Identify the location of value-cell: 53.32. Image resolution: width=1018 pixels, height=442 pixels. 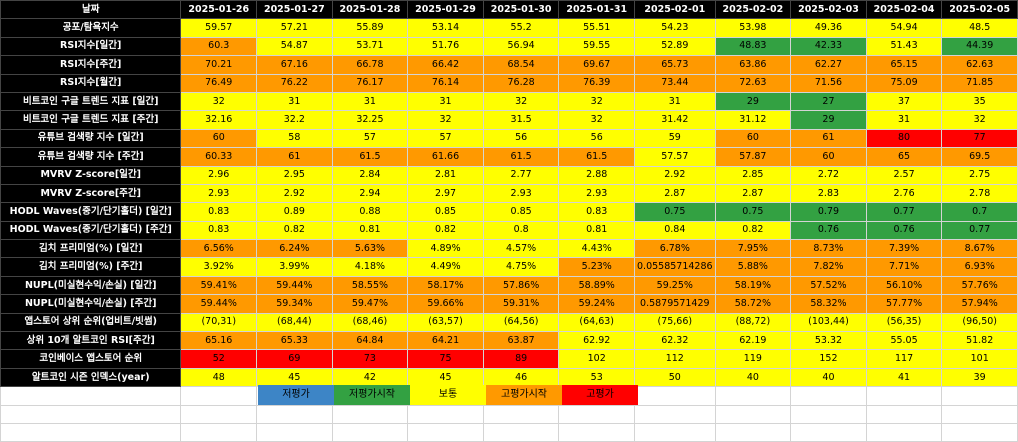
(828, 341).